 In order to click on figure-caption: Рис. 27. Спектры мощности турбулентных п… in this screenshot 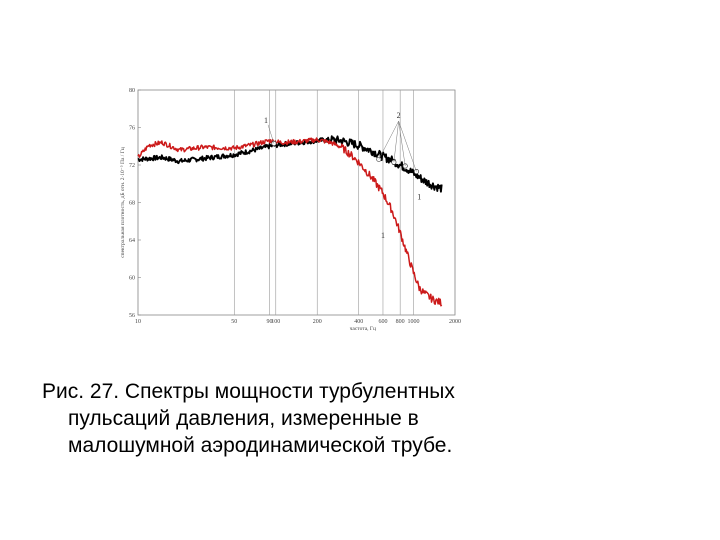, I will do `click(362, 418)`.